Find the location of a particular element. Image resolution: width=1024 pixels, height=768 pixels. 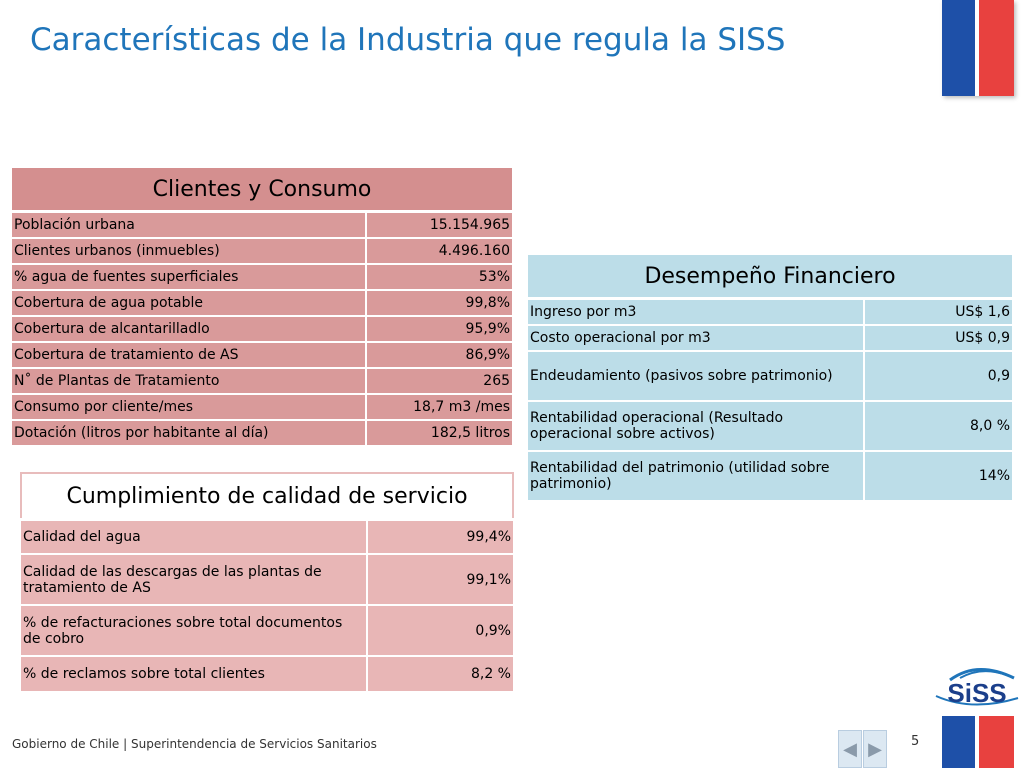

row-value: 8,2 % is located at coordinates (440, 674).